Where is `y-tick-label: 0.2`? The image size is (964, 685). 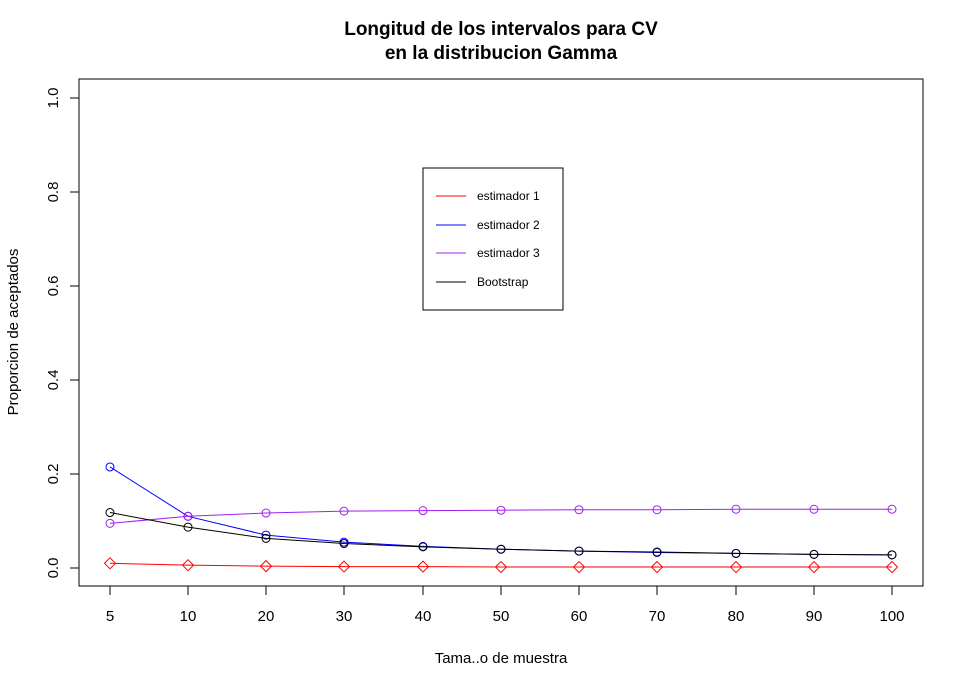
y-tick-label: 0.2 is located at coordinates (53, 474).